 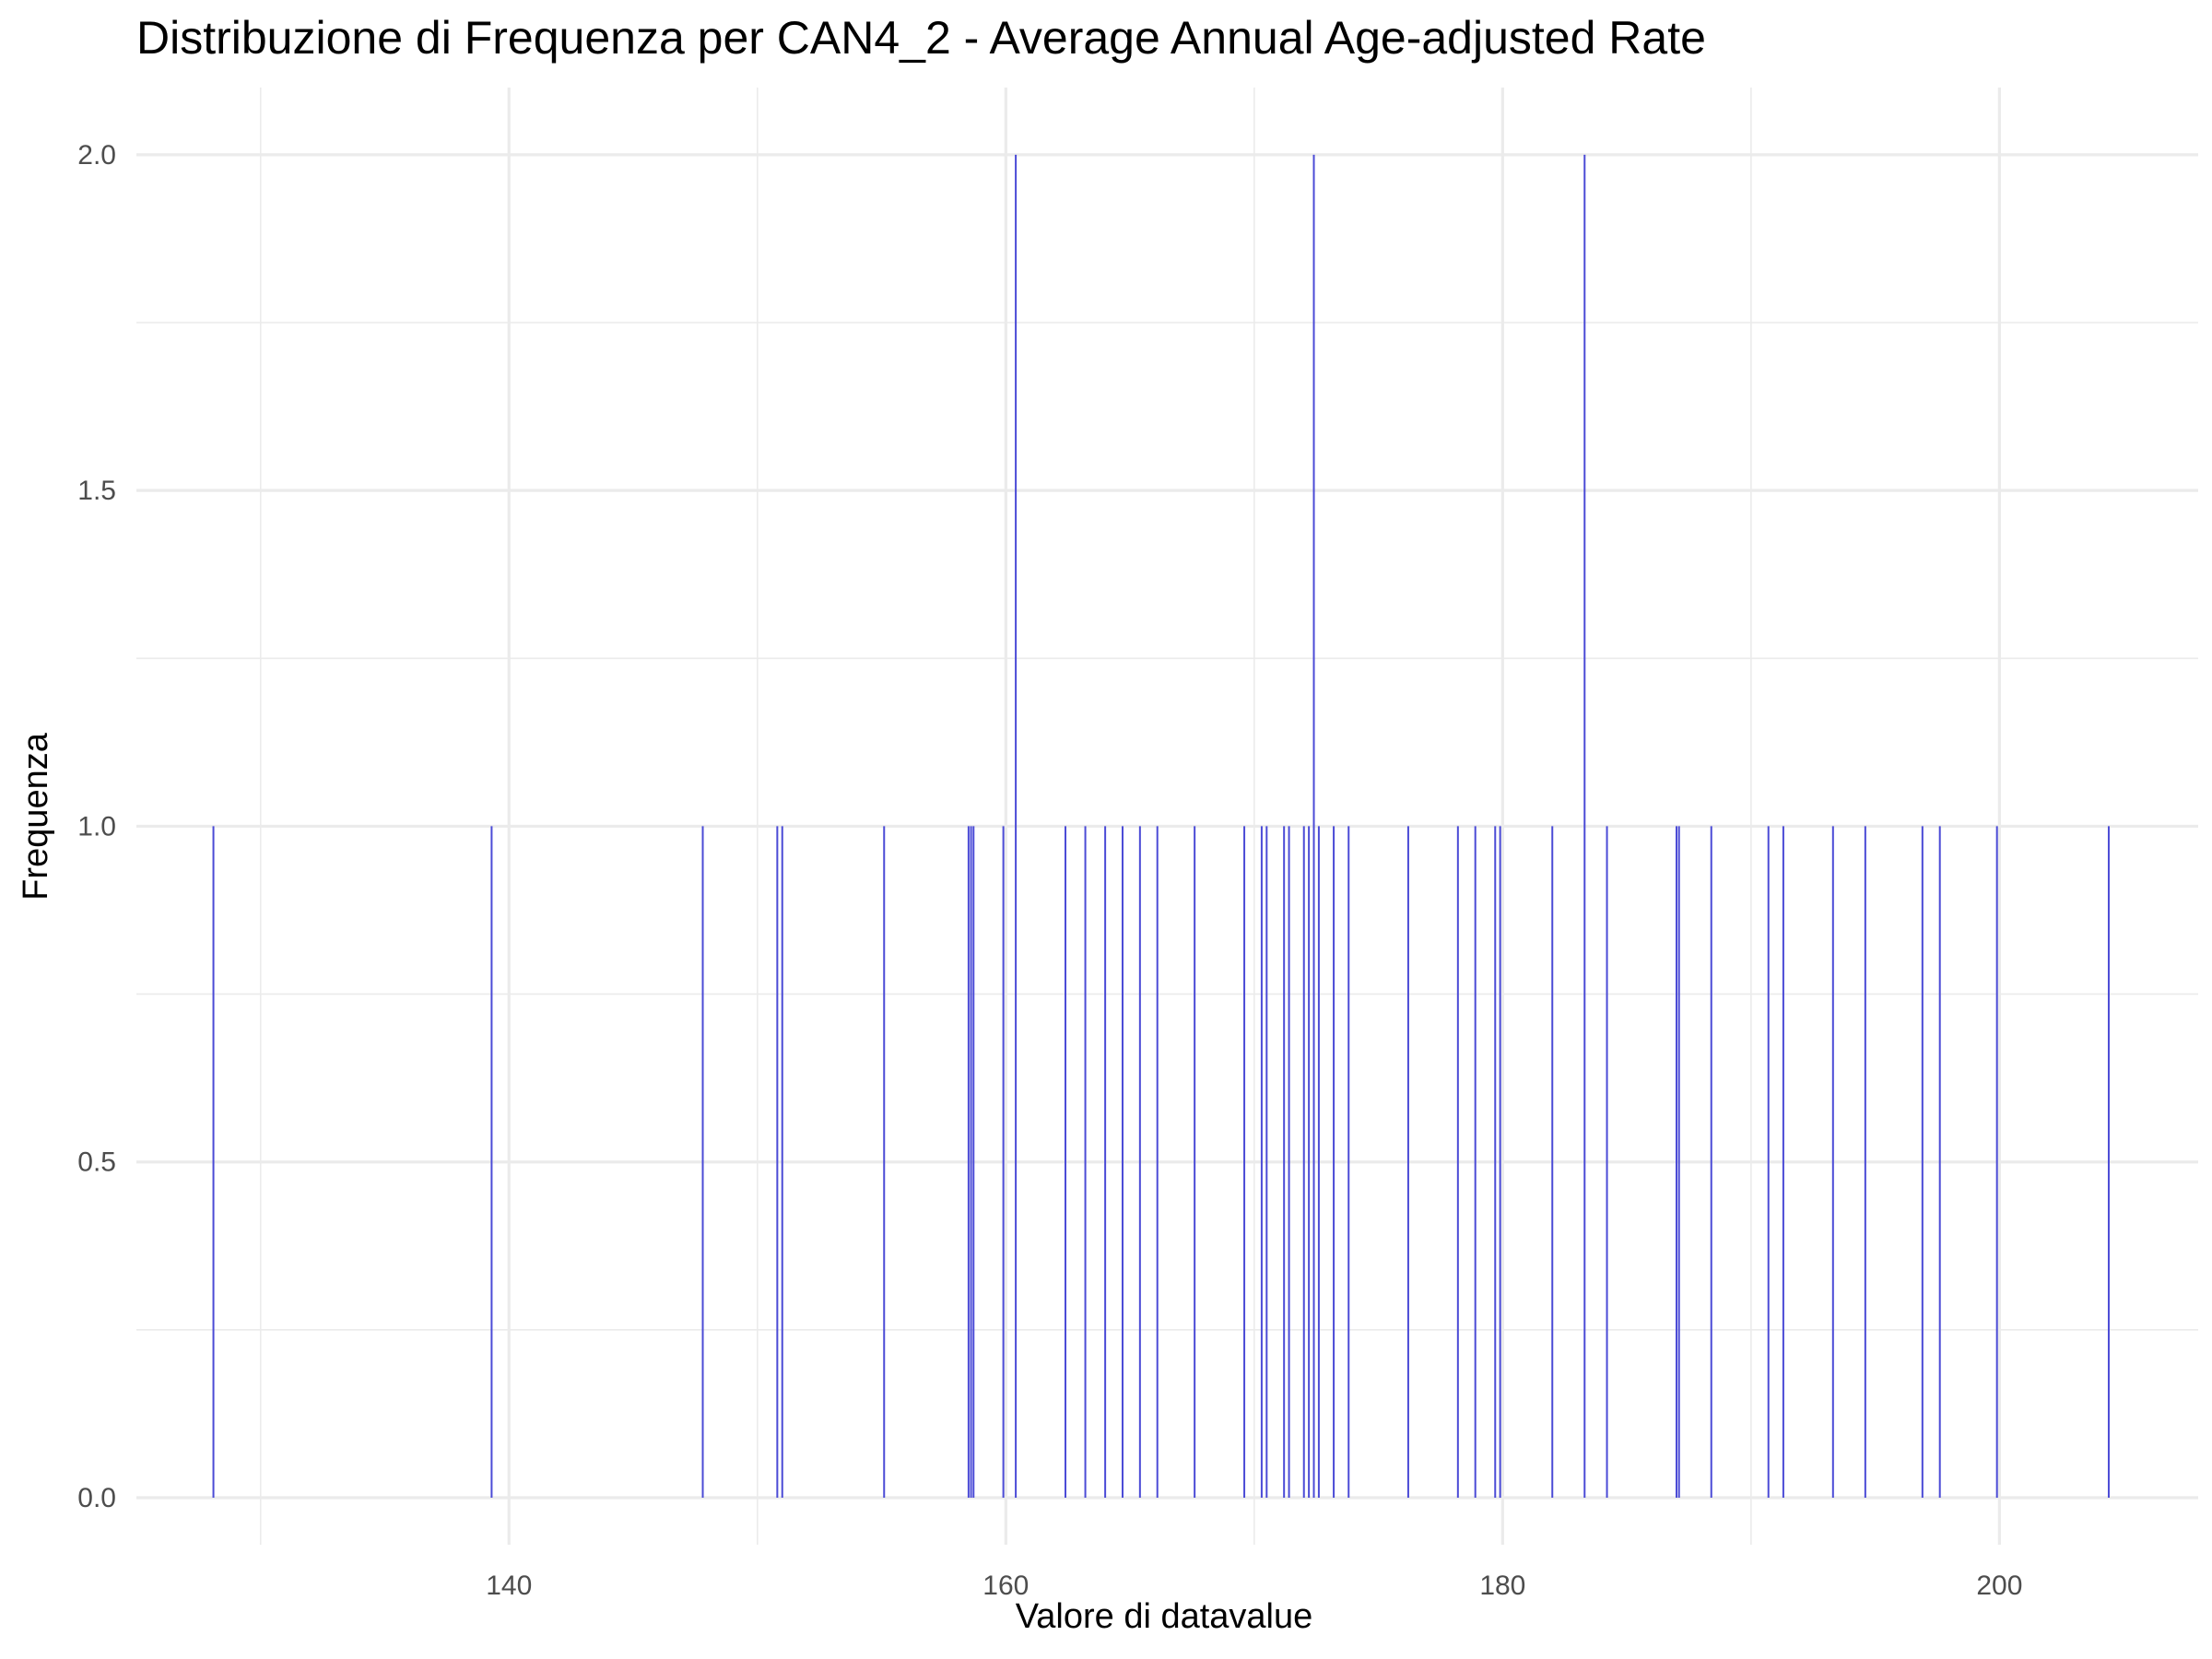 I want to click on y-tick-label: 1.5, so click(x=96, y=491).